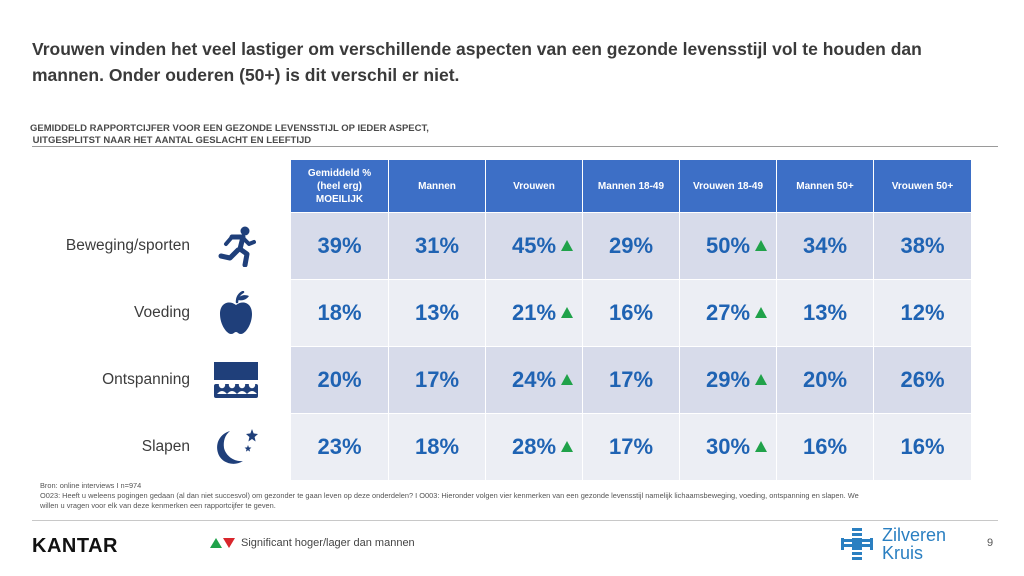  Describe the element at coordinates (91, 485) in the screenshot. I see `source-line: Bron: online interviews I n=974` at that location.